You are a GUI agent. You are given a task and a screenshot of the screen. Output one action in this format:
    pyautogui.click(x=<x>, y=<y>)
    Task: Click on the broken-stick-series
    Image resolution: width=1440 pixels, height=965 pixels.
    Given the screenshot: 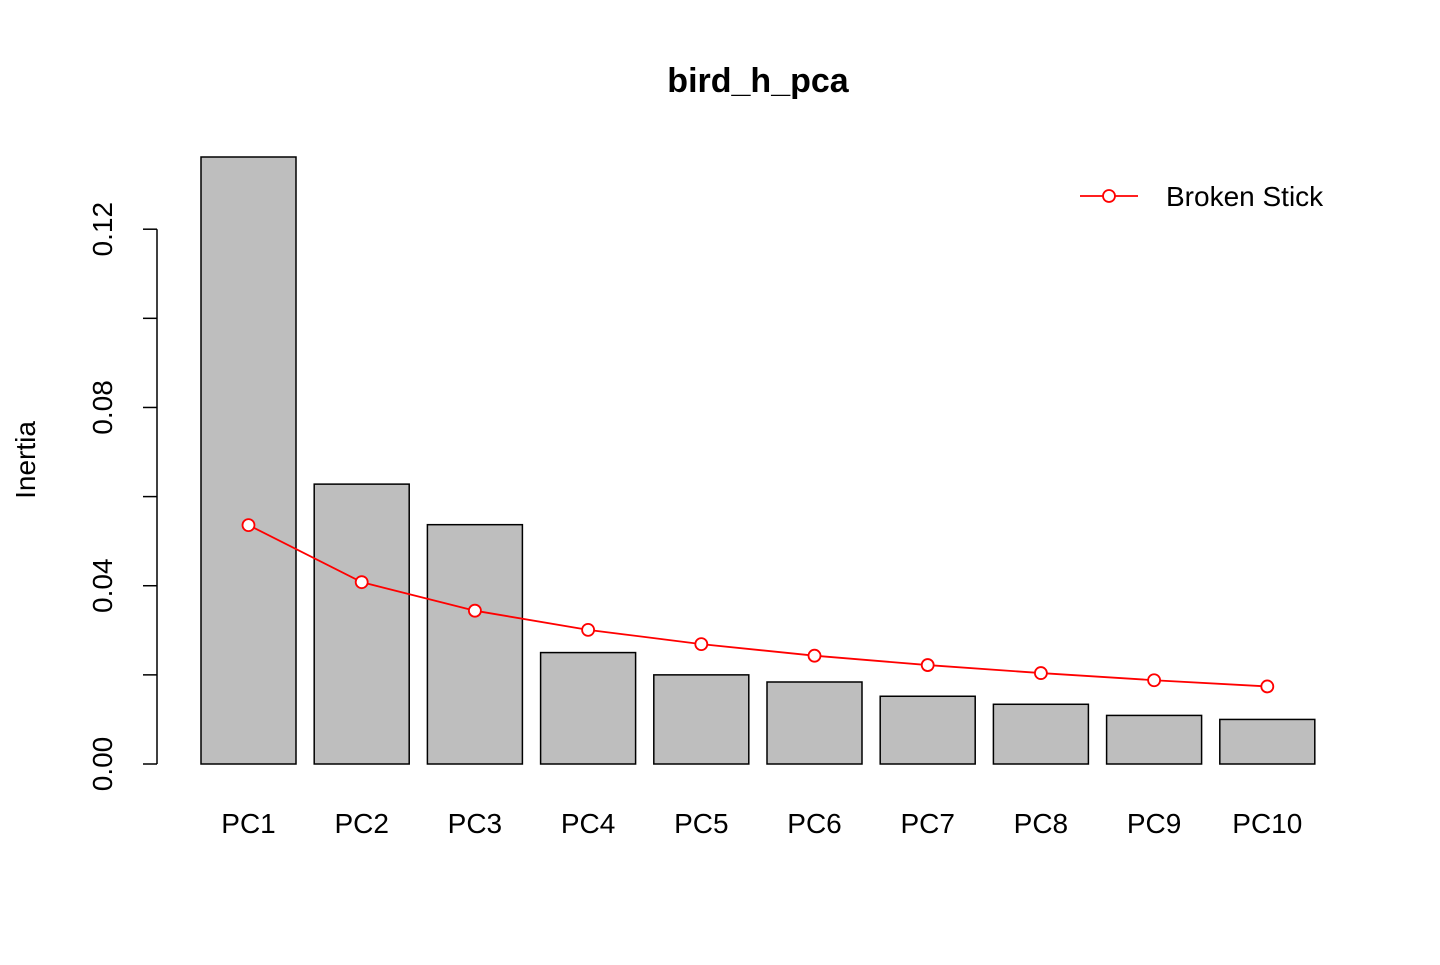 What is the action you would take?
    pyautogui.click(x=758, y=606)
    